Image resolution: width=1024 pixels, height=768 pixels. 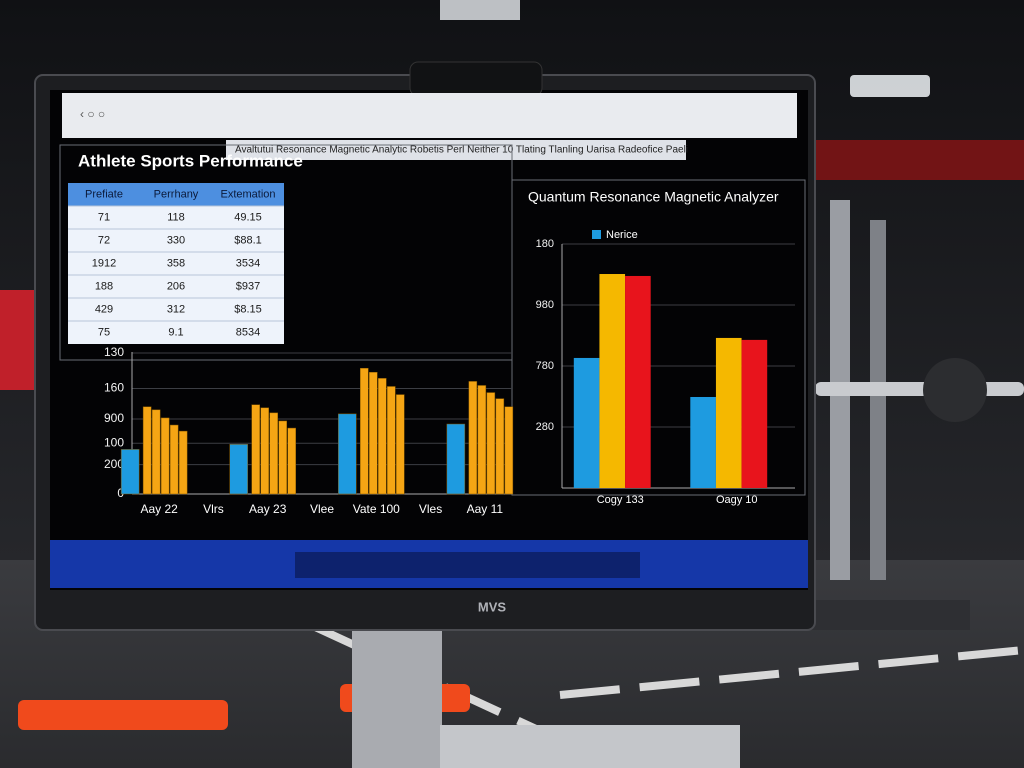 I want to click on table-cell: 188, so click(x=104, y=286).